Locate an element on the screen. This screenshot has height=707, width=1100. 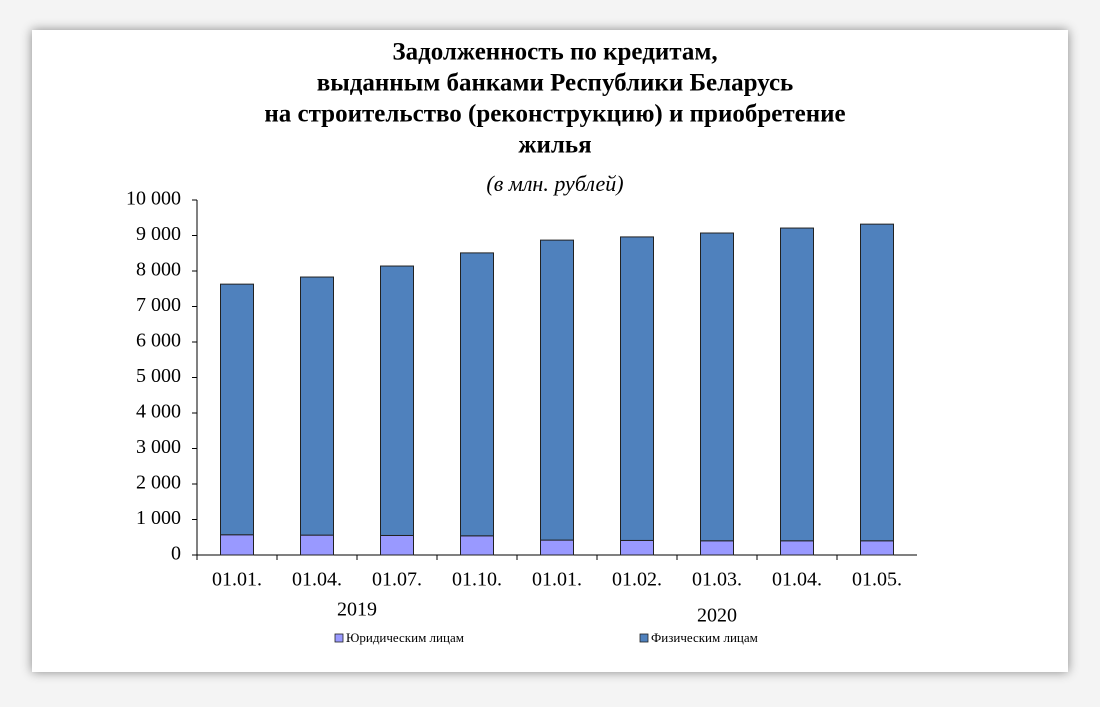
y-tick-label: 1 000 is located at coordinates (158, 518).